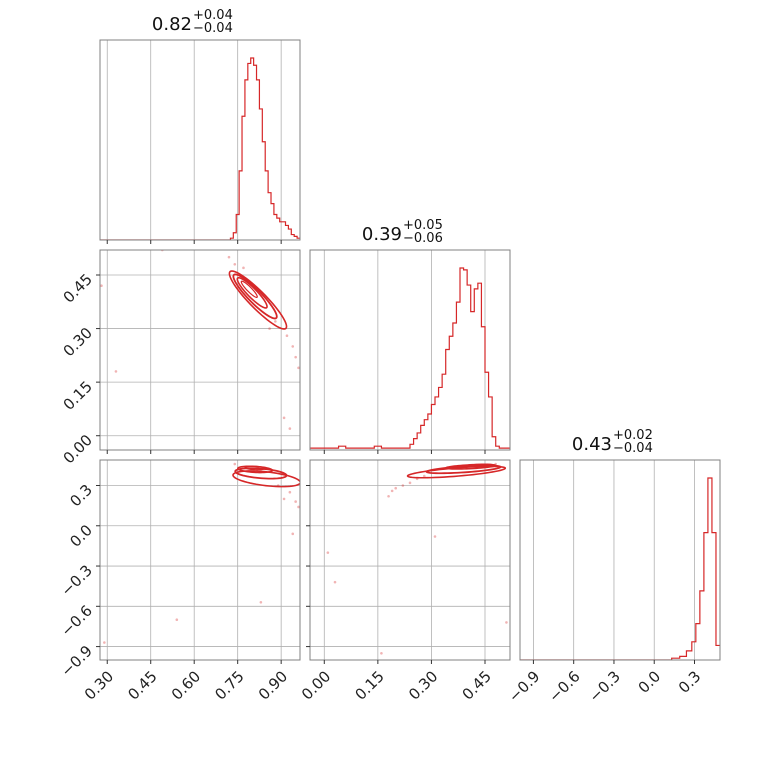 The height and width of the screenshot is (760, 760). I want to click on x-tick-label: 0.0, so click(650, 682).